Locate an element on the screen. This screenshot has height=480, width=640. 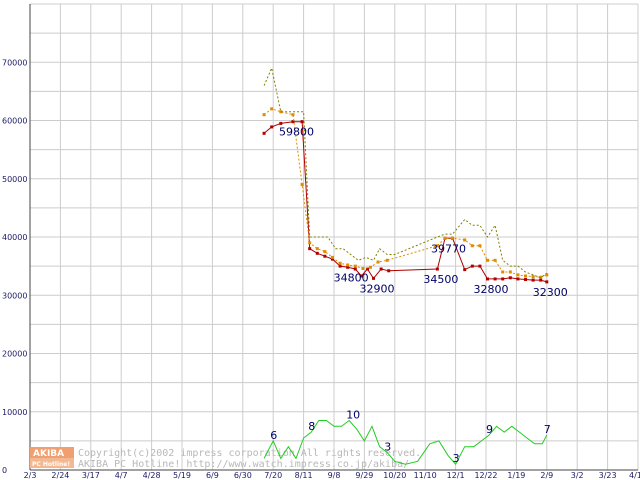
count-data-label: 9 is located at coordinates (489, 429).